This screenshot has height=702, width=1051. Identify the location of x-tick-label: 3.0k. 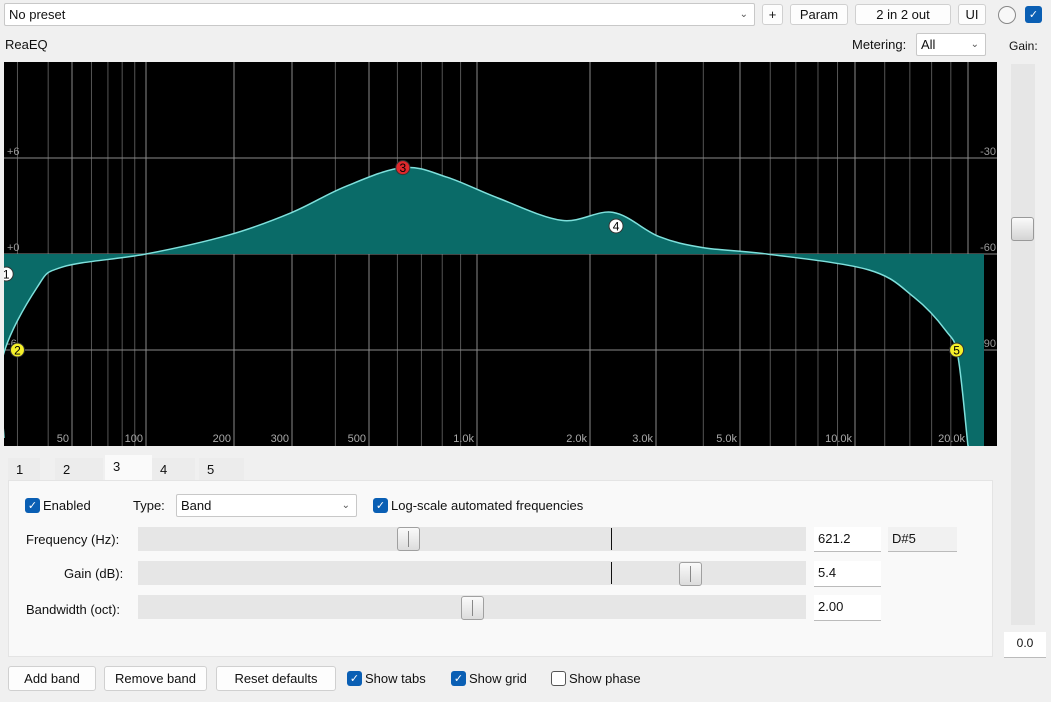
(642, 439).